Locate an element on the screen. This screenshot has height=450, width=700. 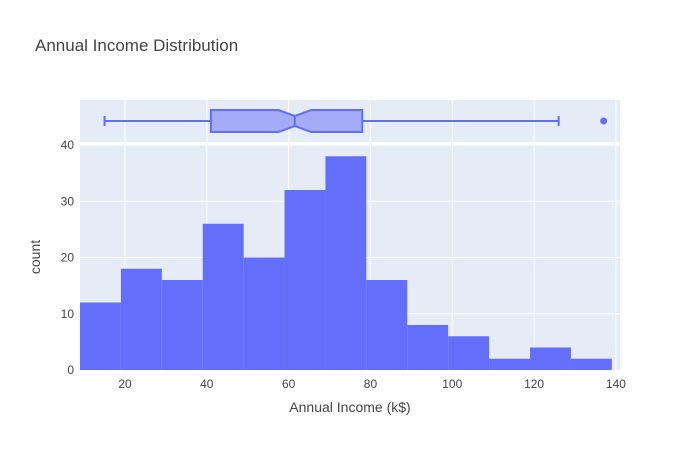
x-tick-label: 120 is located at coordinates (534, 384).